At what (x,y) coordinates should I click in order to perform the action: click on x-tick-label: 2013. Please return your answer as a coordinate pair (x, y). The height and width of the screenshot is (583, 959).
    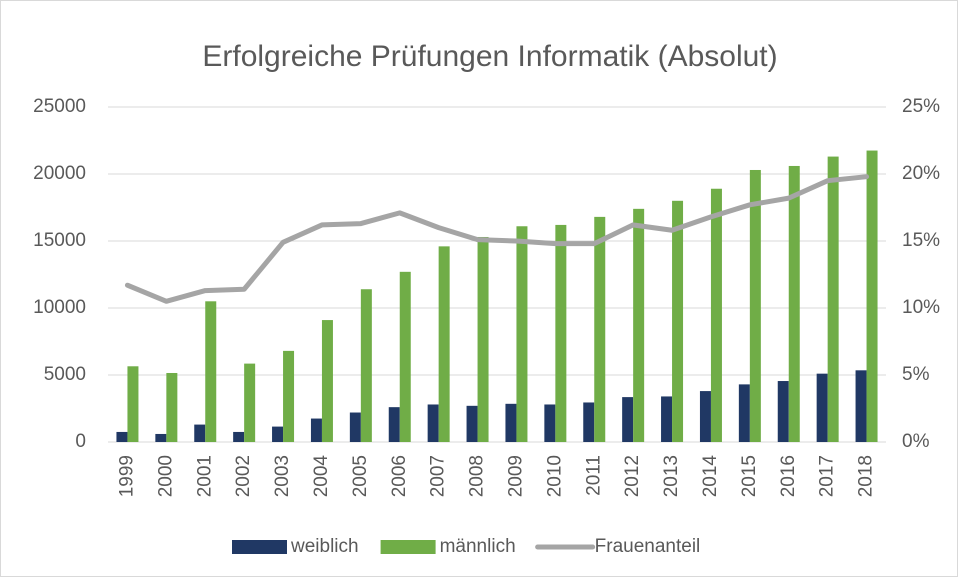
    Looking at the image, I should click on (671, 476).